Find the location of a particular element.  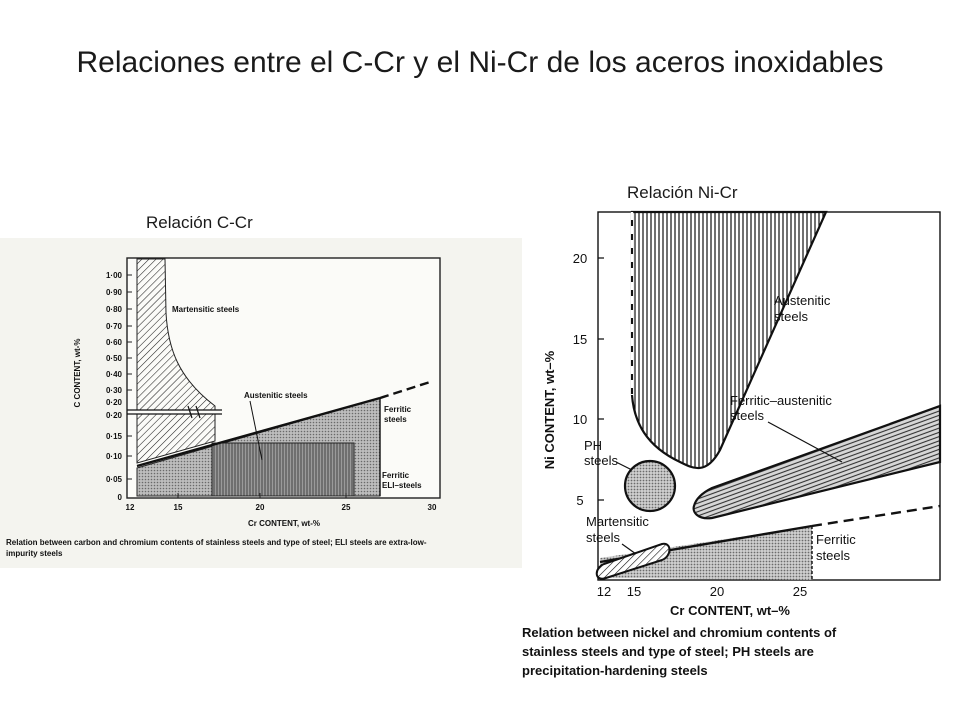

y-tick: 0·10 is located at coordinates (114, 456).